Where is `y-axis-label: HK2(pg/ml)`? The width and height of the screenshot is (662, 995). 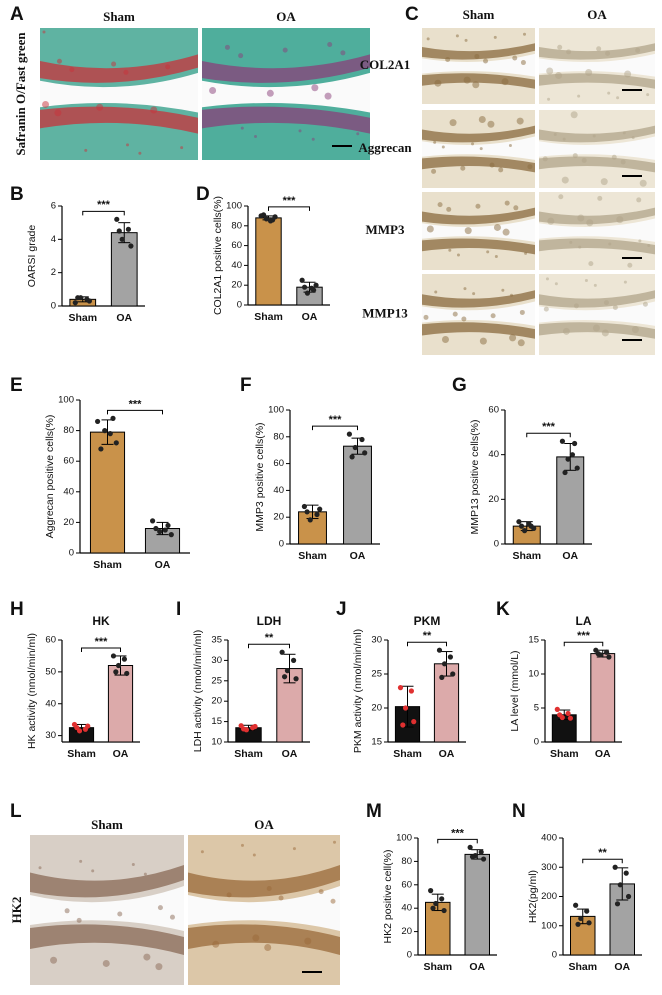
y-axis-label: HK2(pg/ml) is located at coordinates (533, 896).